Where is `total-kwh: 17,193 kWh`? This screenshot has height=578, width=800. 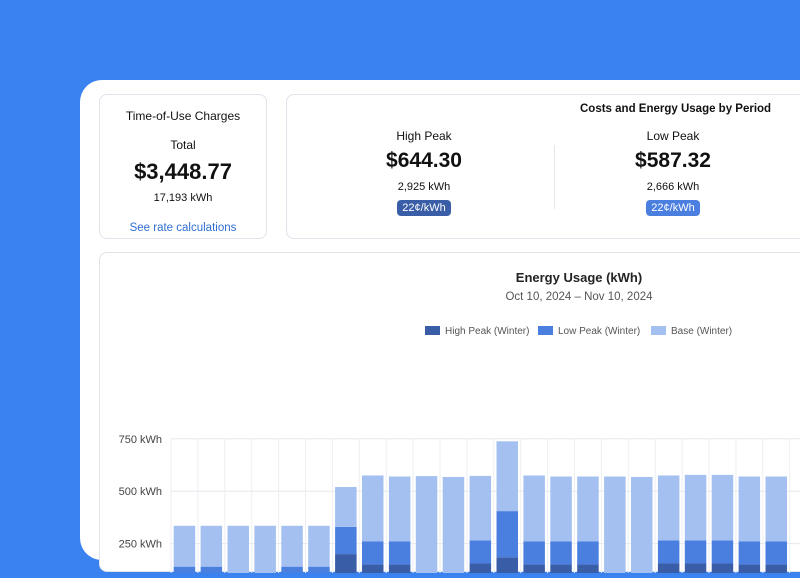 total-kwh: 17,193 kWh is located at coordinates (183, 198).